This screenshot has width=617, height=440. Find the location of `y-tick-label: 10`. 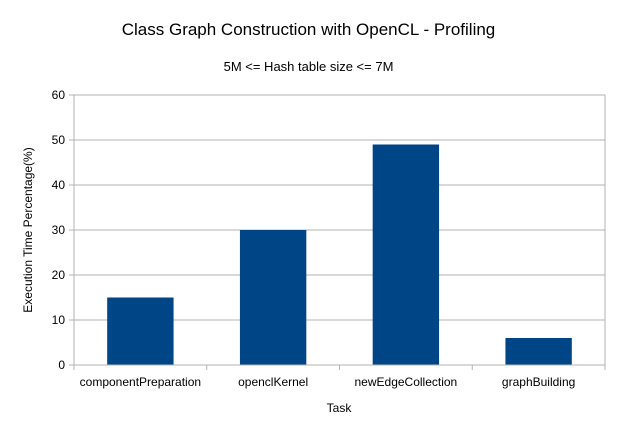

y-tick-label: 10 is located at coordinates (59, 320).